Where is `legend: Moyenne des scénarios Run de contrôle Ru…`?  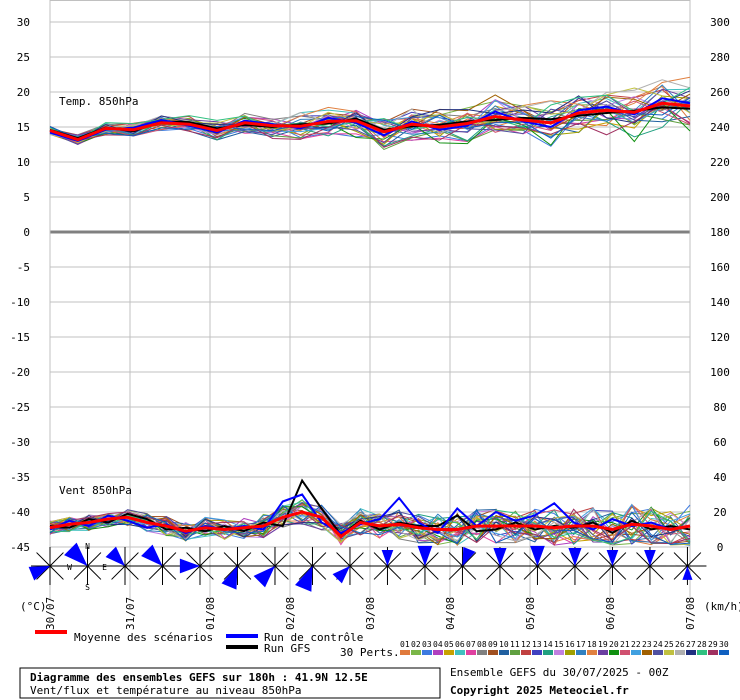
legend: Moyenne des scénarios Run de contrôle Ru… is located at coordinates (382, 644).